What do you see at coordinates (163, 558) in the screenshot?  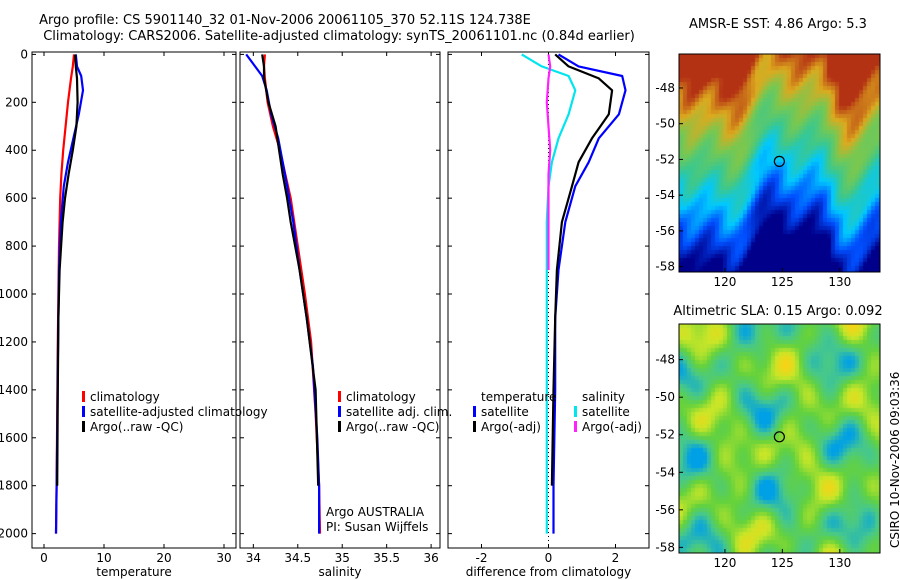 I see `x-tick-label: 20` at bounding box center [163, 558].